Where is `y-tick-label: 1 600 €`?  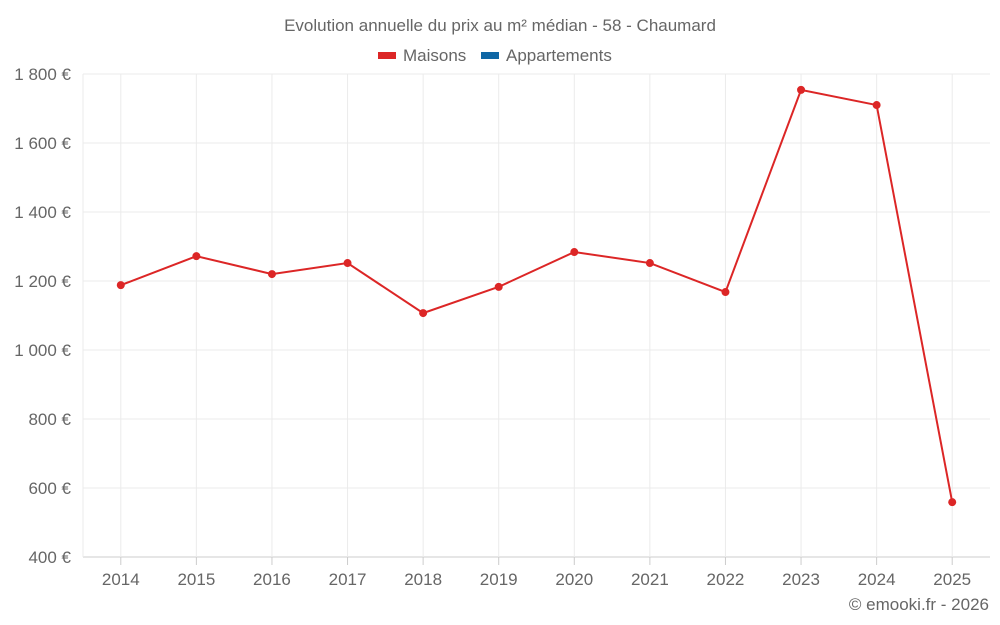 y-tick-label: 1 600 € is located at coordinates (42, 143).